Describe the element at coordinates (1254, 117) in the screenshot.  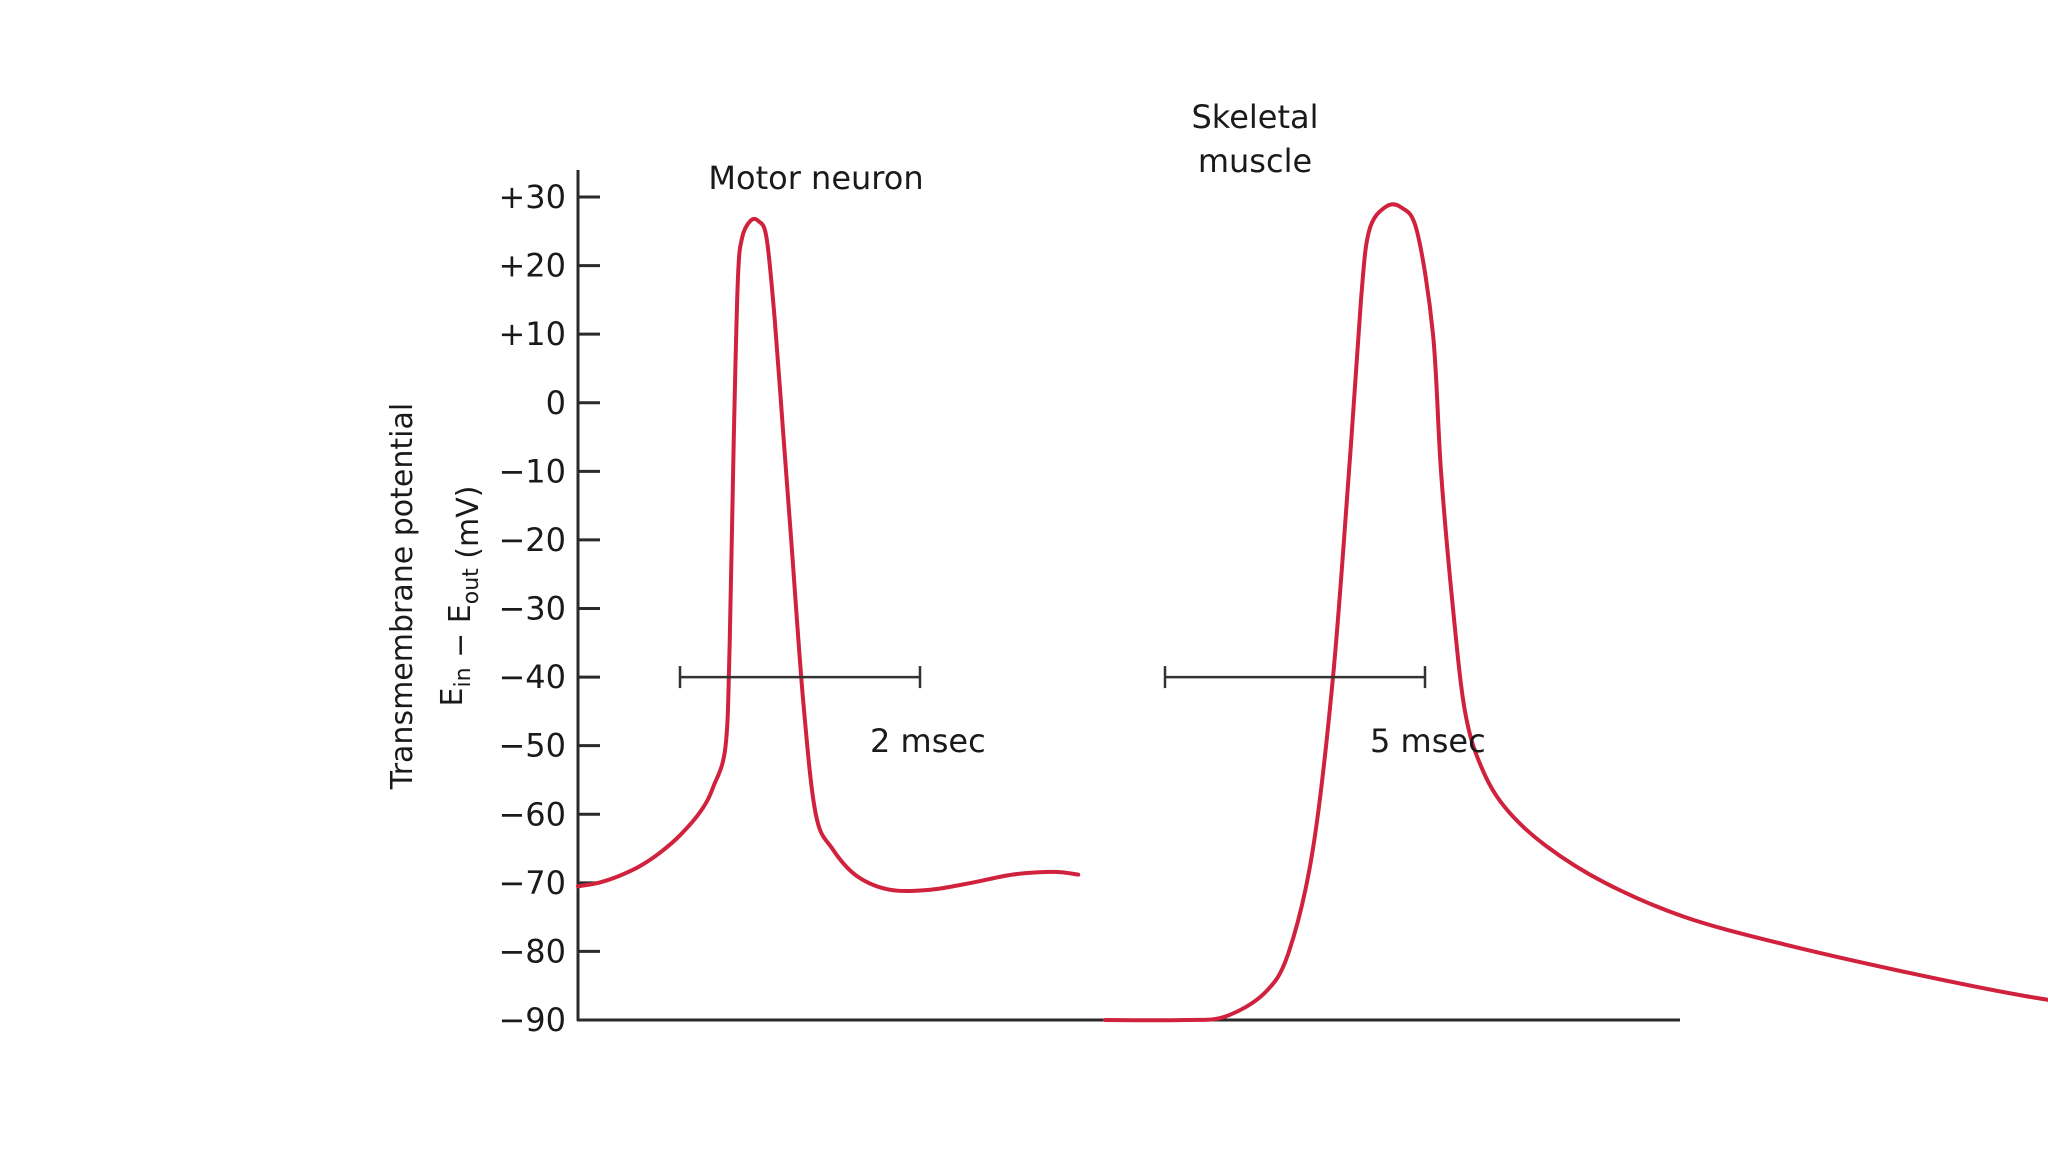
I see `skeletal-muscle-label: Skeletal` at that location.